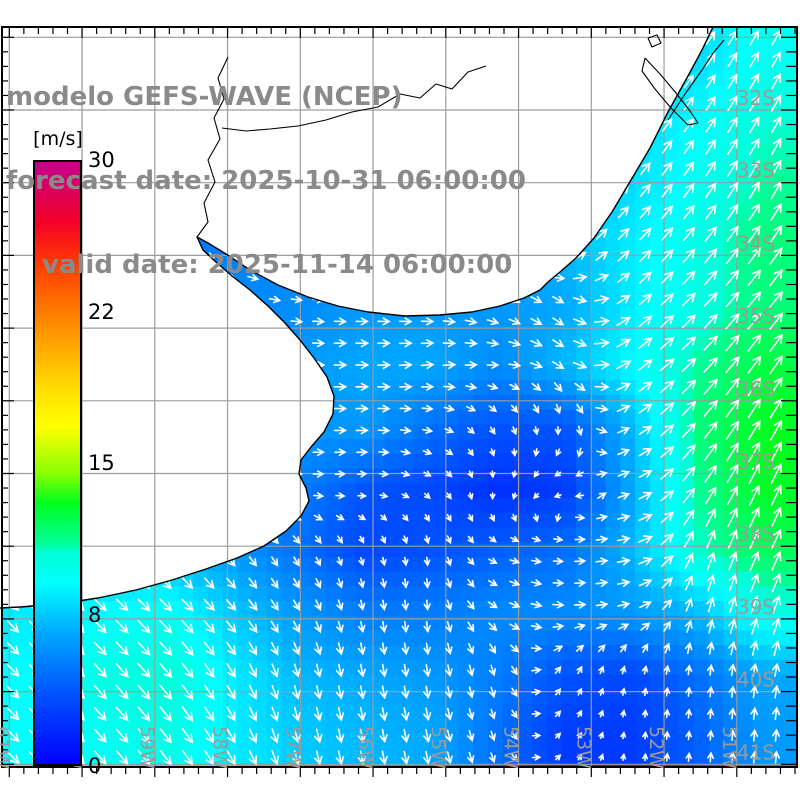  Describe the element at coordinates (756, 462) in the screenshot. I see `lat-label-37s: 37S` at that location.